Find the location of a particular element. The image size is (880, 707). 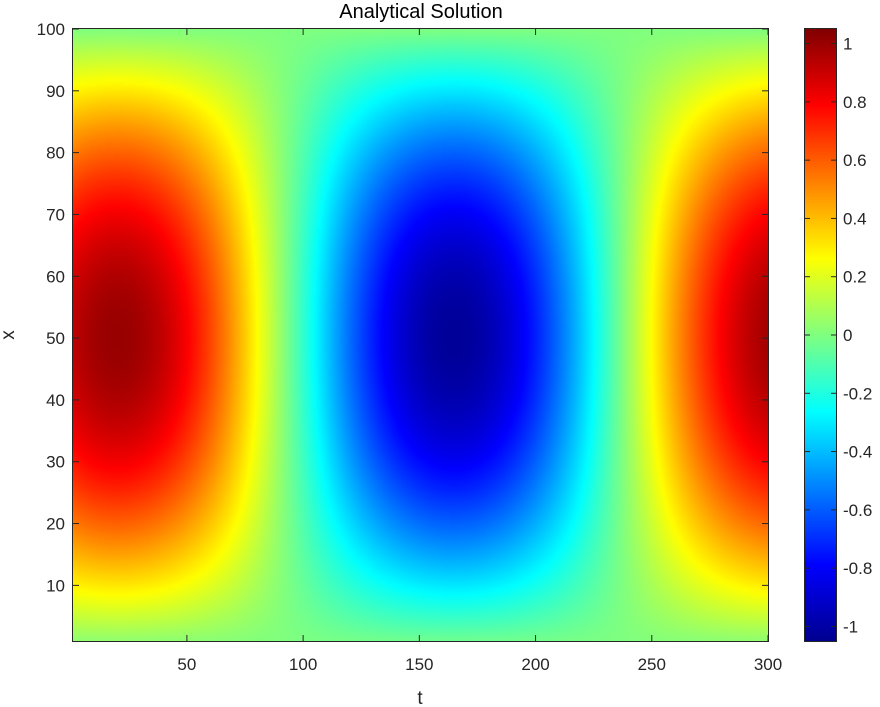

colorbar-tick-label: 0.2 is located at coordinates (855, 277).